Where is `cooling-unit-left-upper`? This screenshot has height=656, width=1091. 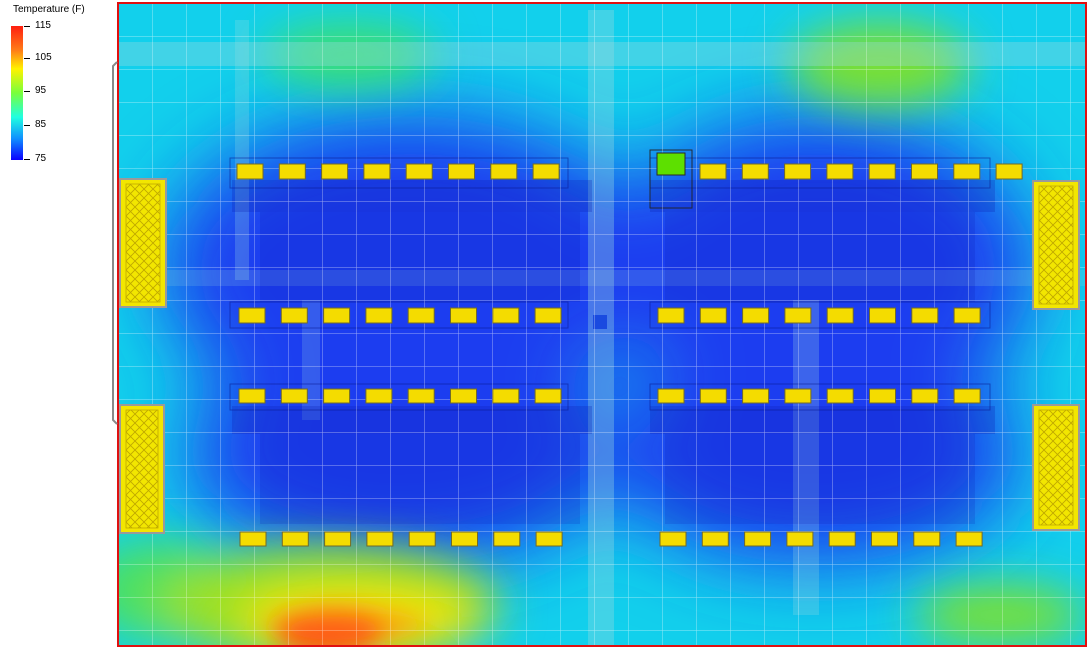 cooling-unit-left-upper is located at coordinates (143, 243).